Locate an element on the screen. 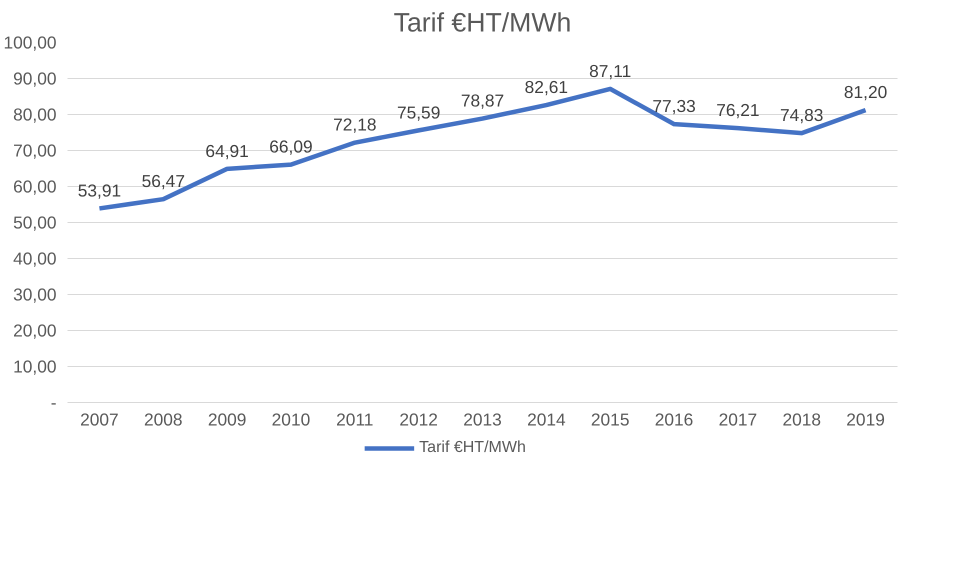  data-label: 56,47 is located at coordinates (163, 181).